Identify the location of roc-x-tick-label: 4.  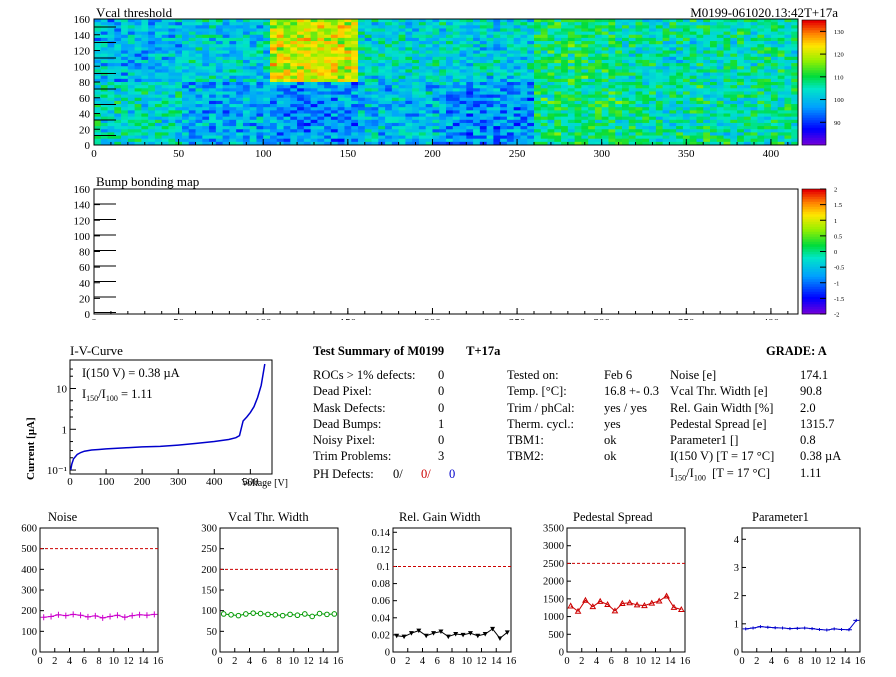
(250, 661).